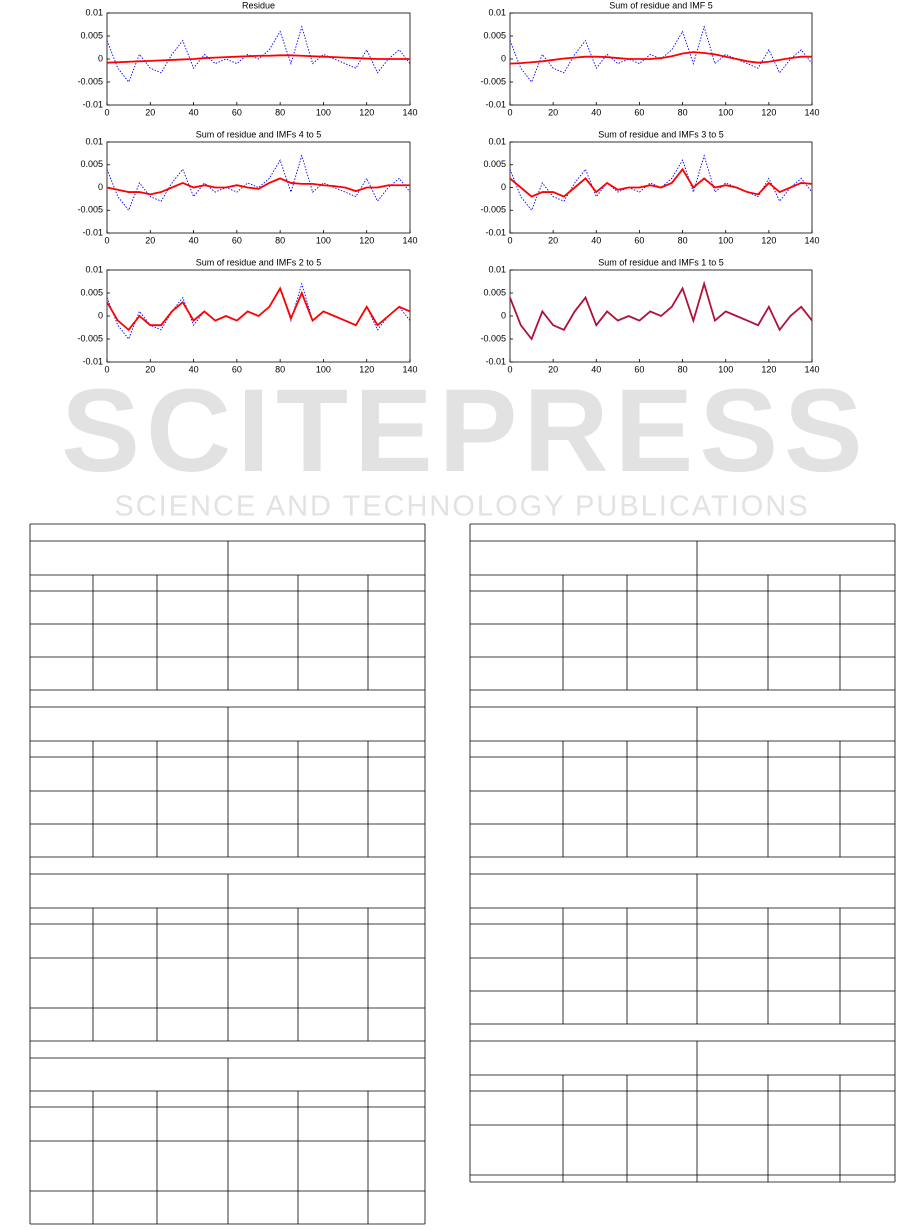  What do you see at coordinates (465, 431) in the screenshot?
I see `watermark-title: SCITEPRESS` at bounding box center [465, 431].